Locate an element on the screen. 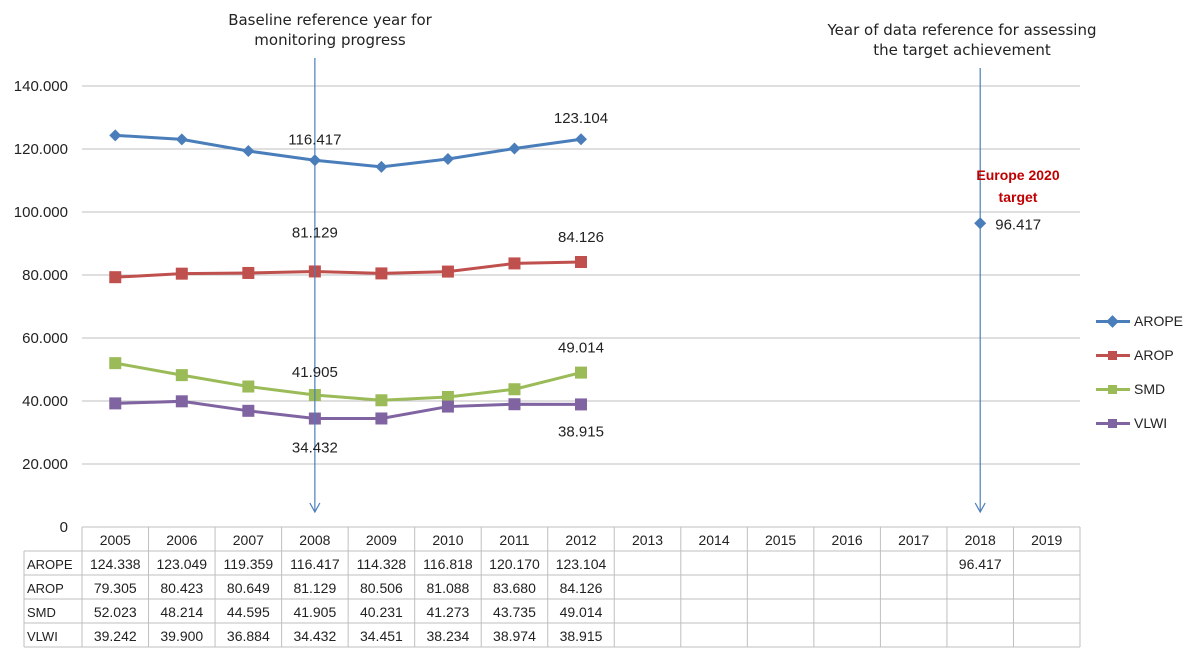  table-cell: 123.104 is located at coordinates (581, 564).